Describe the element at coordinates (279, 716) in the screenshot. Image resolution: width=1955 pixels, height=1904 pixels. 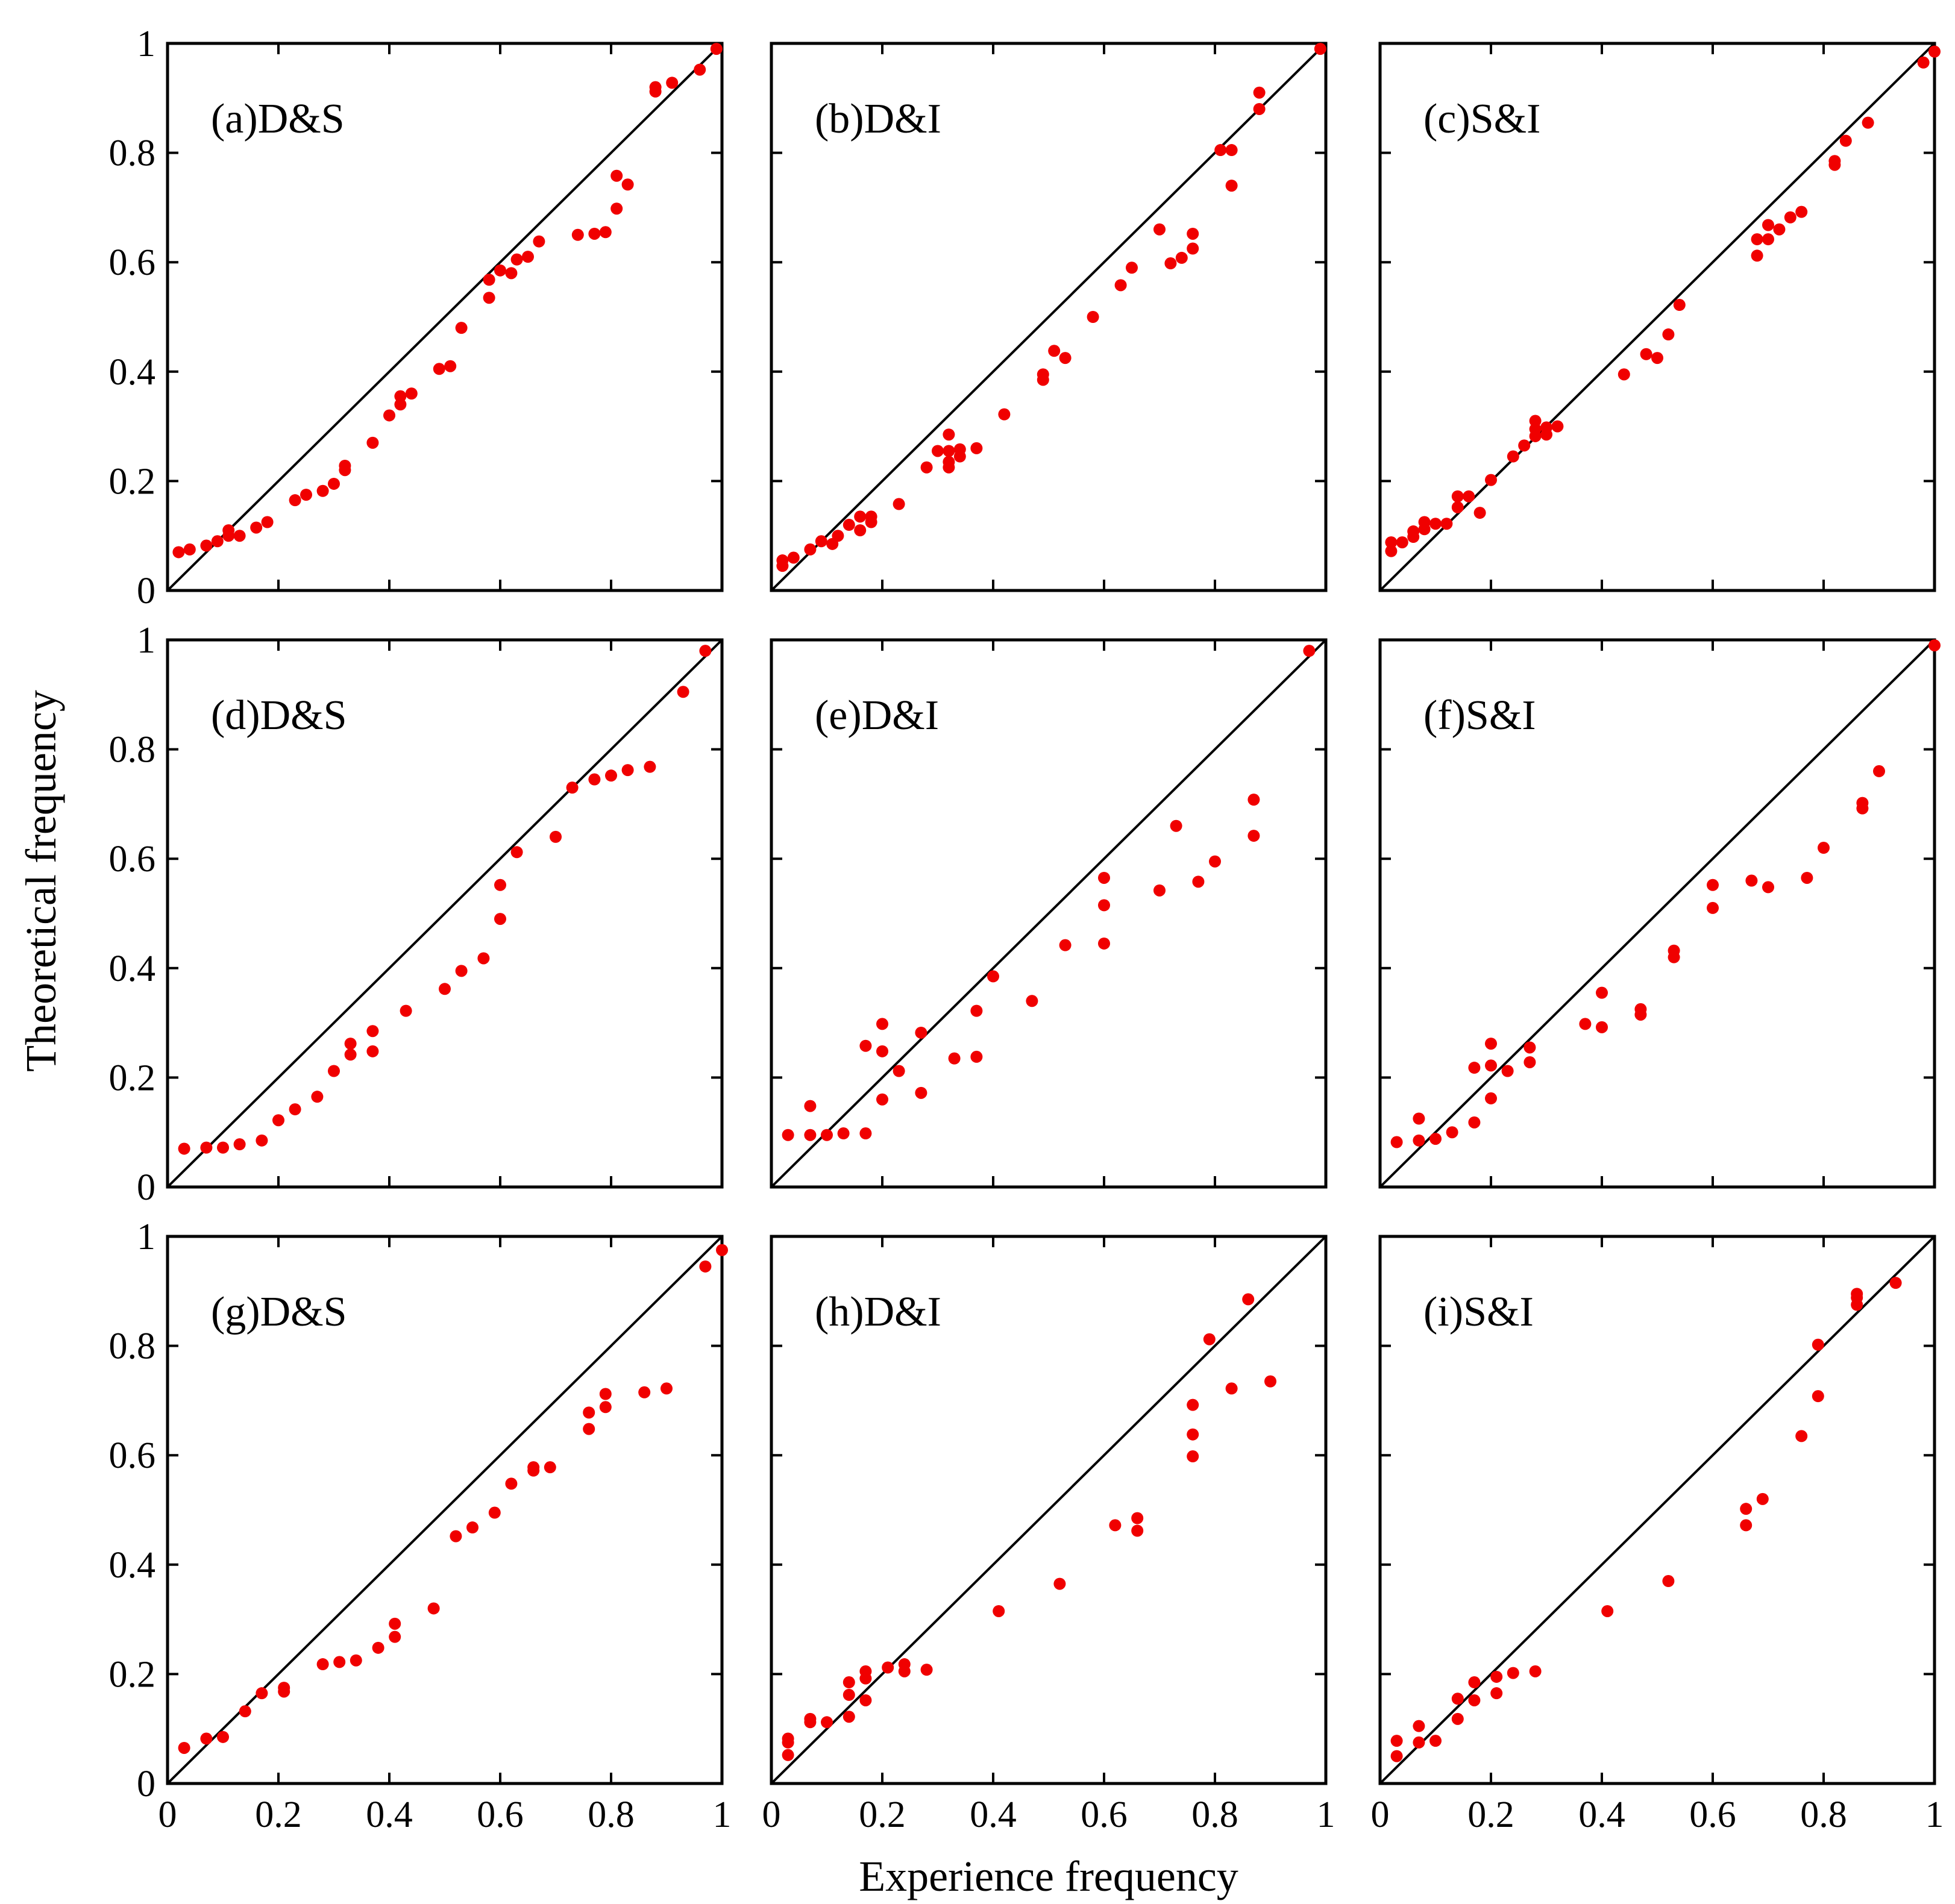
I see `panel-title: (d)D&S` at that location.